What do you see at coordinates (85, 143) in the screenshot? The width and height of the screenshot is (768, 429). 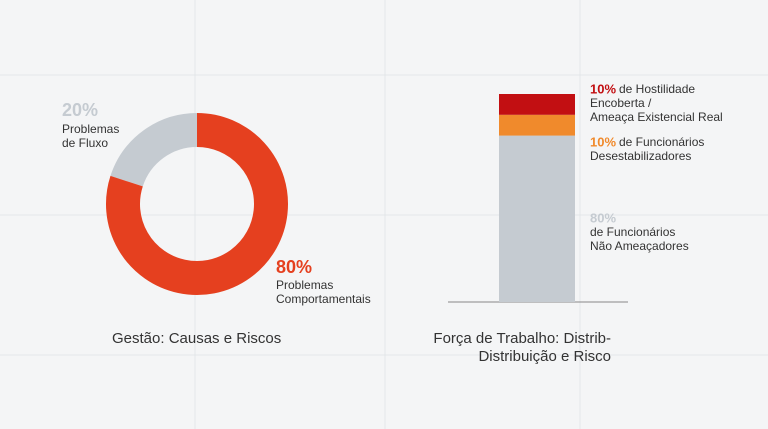 I see `category-label: de Fluxo` at bounding box center [85, 143].